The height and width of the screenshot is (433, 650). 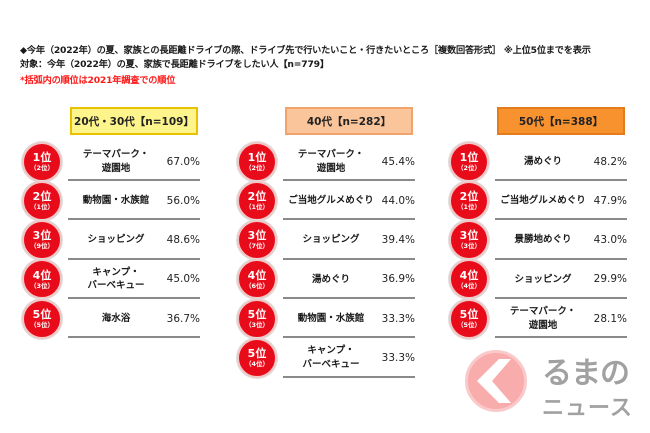 I want to click on percentage-value: 67.0%, so click(x=183, y=161).